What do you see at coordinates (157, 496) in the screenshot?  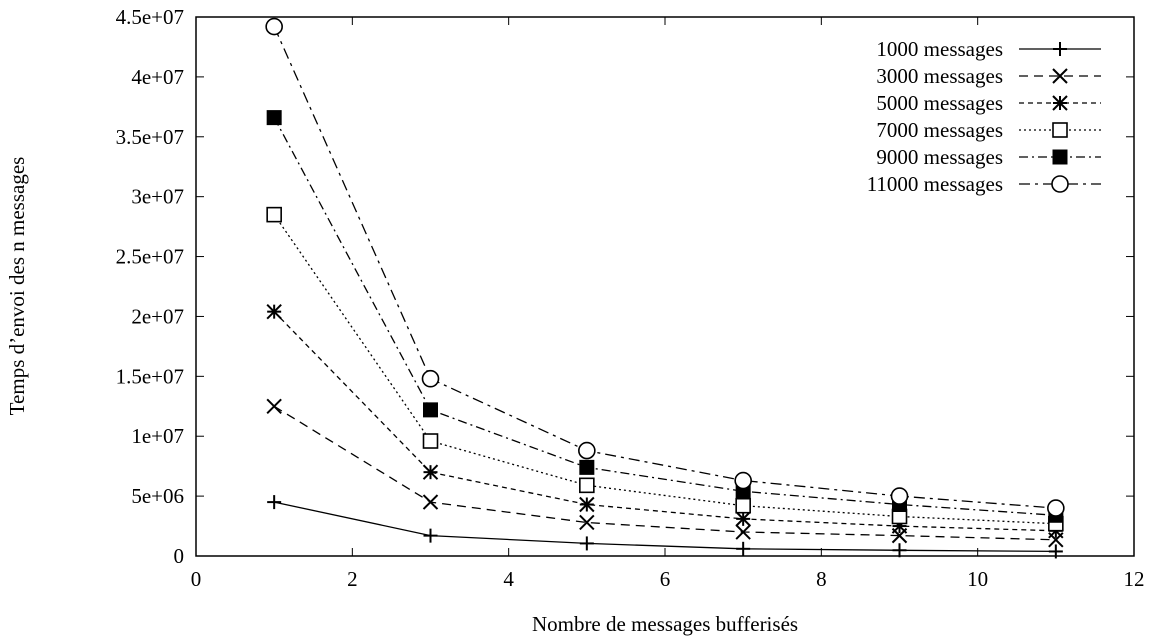 I see `y-tick-label: 5e+06` at bounding box center [157, 496].